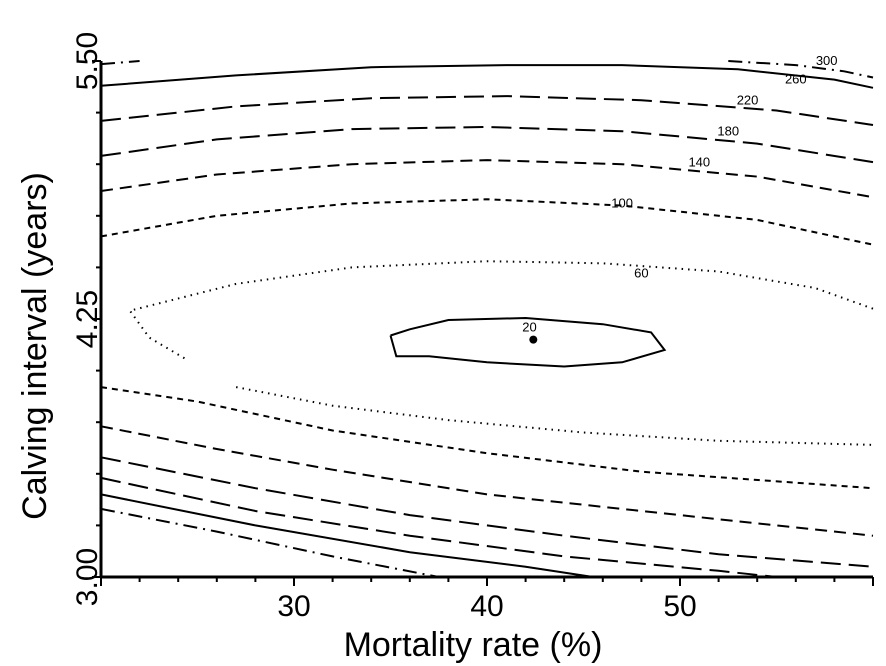 The height and width of the screenshot is (666, 886). I want to click on contour-label-140: 140, so click(699, 161).